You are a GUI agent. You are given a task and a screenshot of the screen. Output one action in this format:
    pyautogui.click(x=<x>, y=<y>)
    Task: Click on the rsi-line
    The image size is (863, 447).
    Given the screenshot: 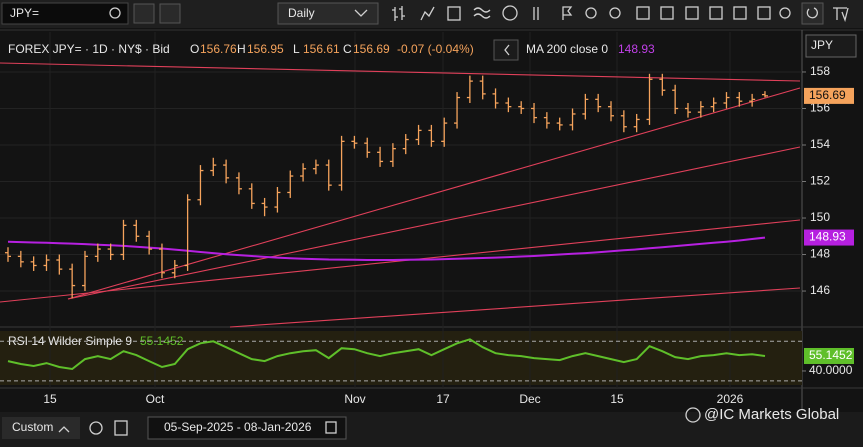 What is the action you would take?
    pyautogui.click(x=386, y=354)
    